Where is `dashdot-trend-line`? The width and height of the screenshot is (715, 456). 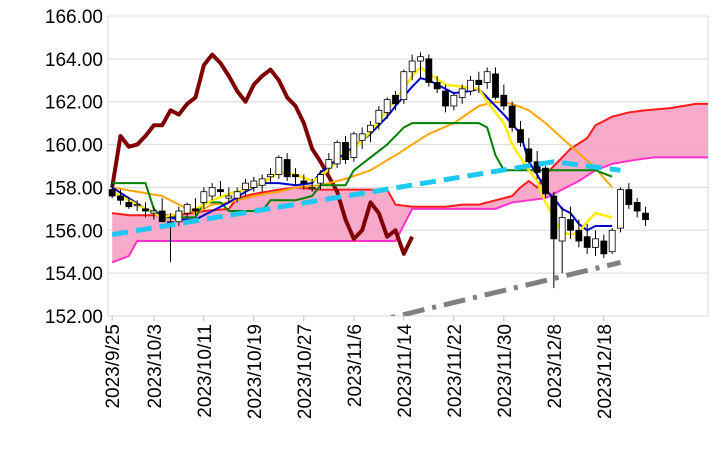 dashdot-trend-line is located at coordinates (504, 287).